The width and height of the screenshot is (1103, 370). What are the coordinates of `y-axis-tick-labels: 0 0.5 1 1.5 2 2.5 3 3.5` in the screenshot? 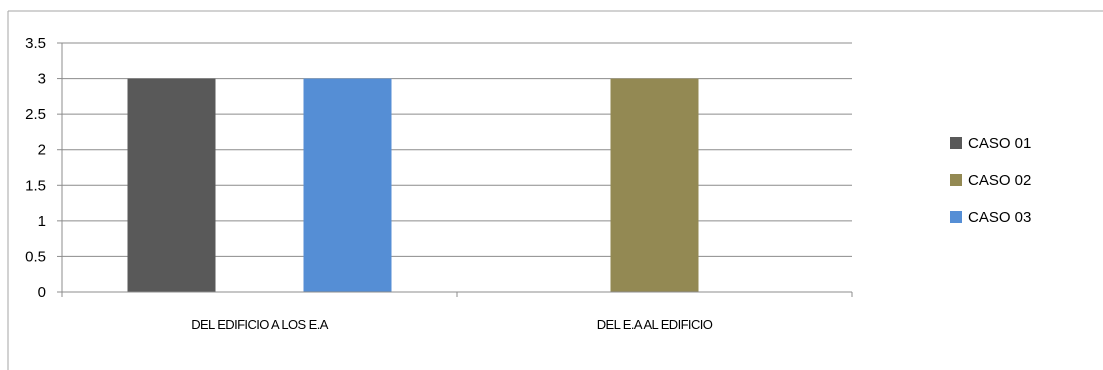 It's located at (35, 168).